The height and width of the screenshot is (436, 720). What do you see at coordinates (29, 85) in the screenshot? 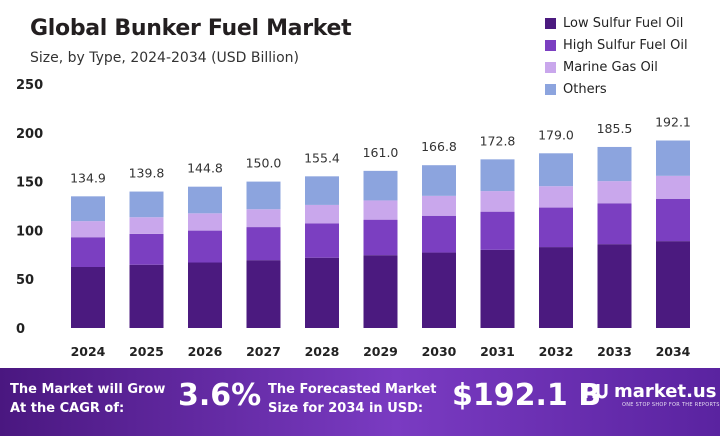
I see `y-tick-label: 250` at bounding box center [29, 85].